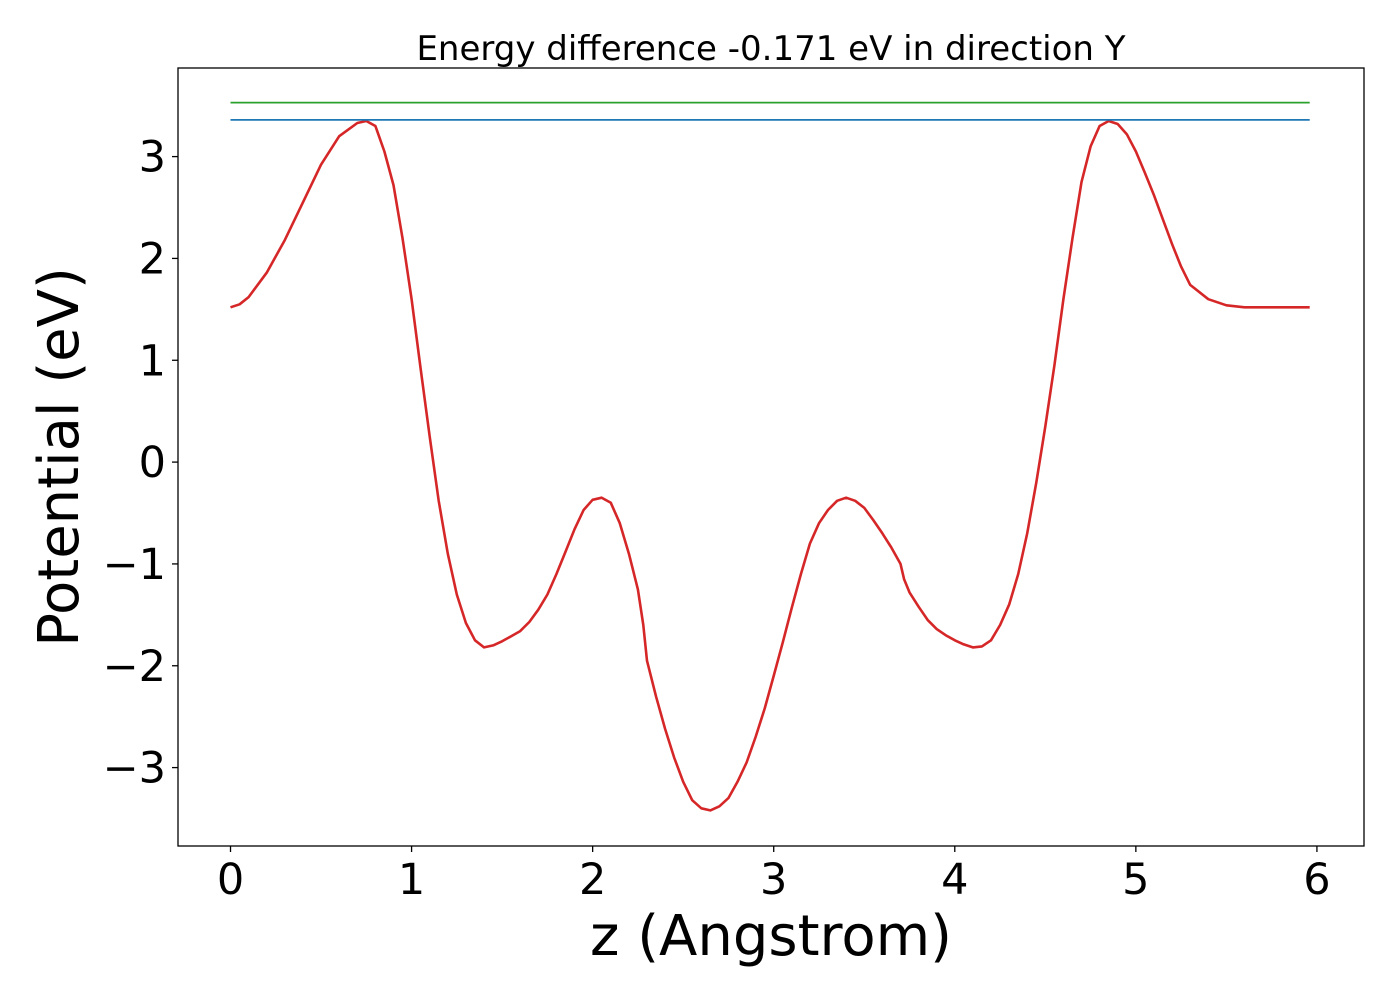 Image resolution: width=1400 pixels, height=1000 pixels. I want to click on x-axis-label: z (Angstrom), so click(771, 936).